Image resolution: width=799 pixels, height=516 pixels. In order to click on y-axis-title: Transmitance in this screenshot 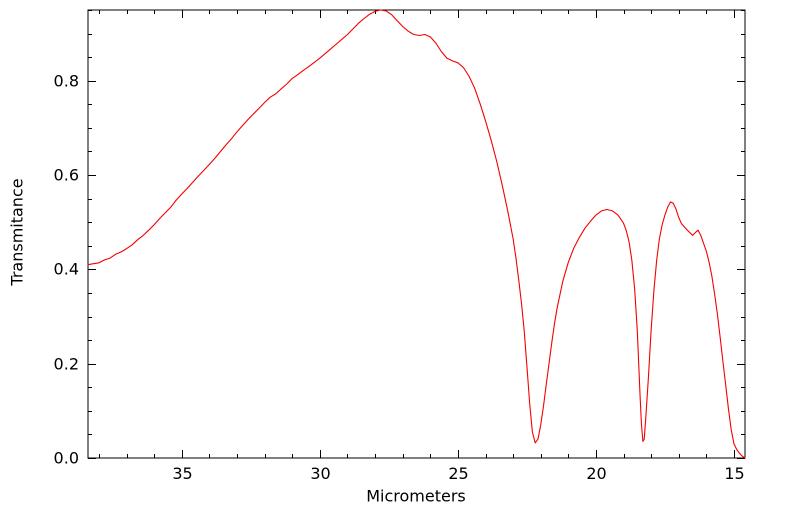, I will do `click(17, 232)`.